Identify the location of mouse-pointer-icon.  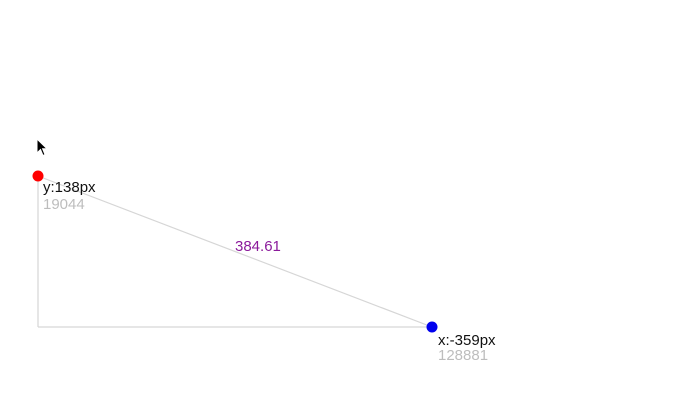
(42, 147).